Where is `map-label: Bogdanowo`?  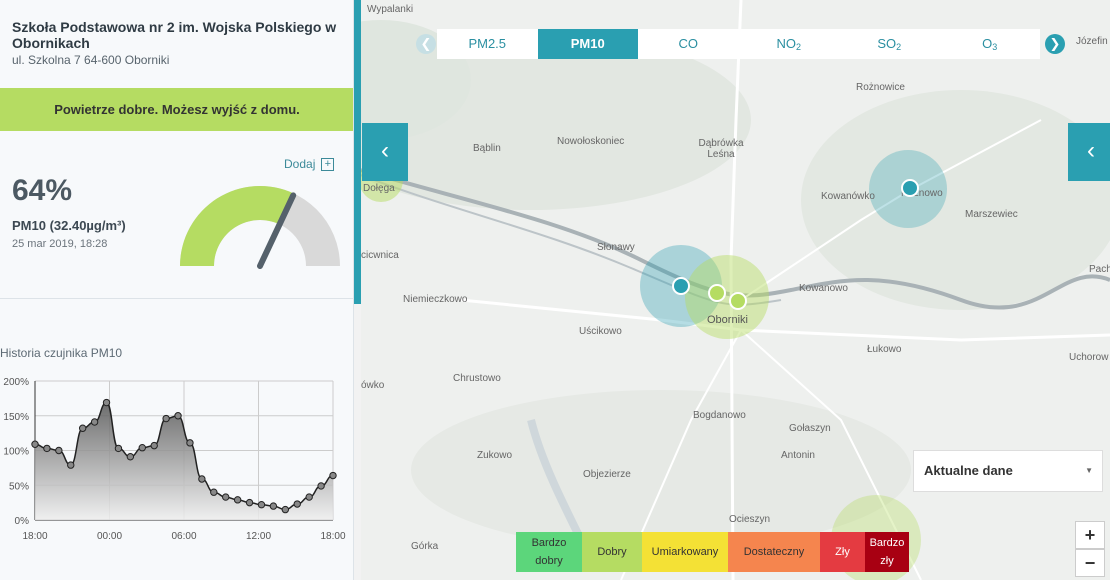
map-label: Bogdanowo is located at coordinates (719, 415).